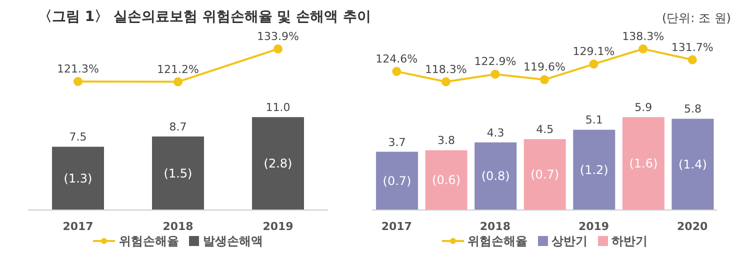 The height and width of the screenshot is (265, 745). What do you see at coordinates (178, 127) in the screenshot?
I see `data-label: 8.7` at bounding box center [178, 127].